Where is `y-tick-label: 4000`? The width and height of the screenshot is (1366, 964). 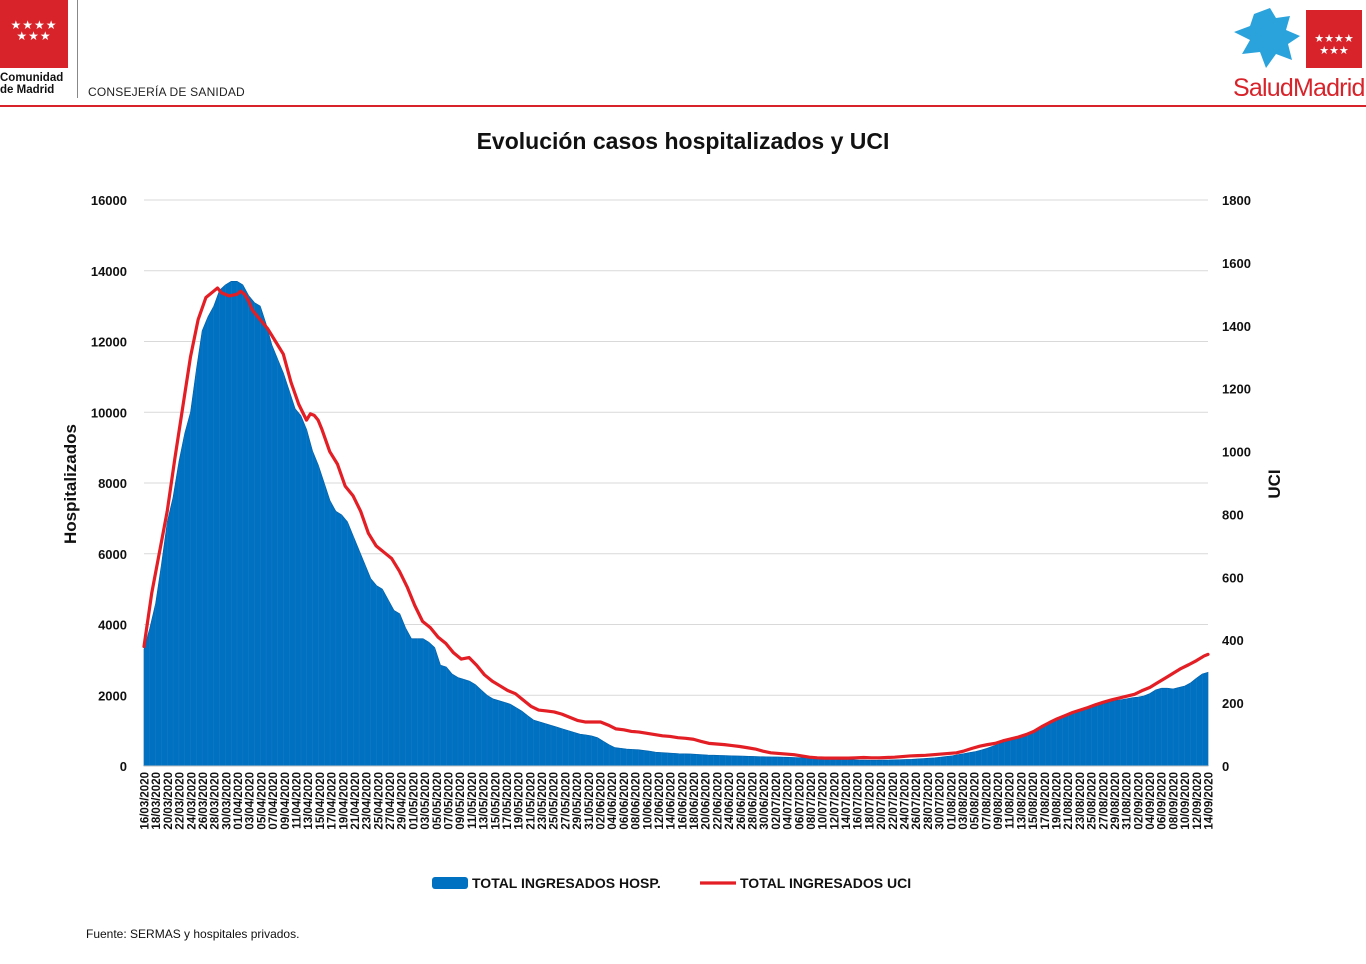 y-tick-label: 4000 is located at coordinates (112, 625).